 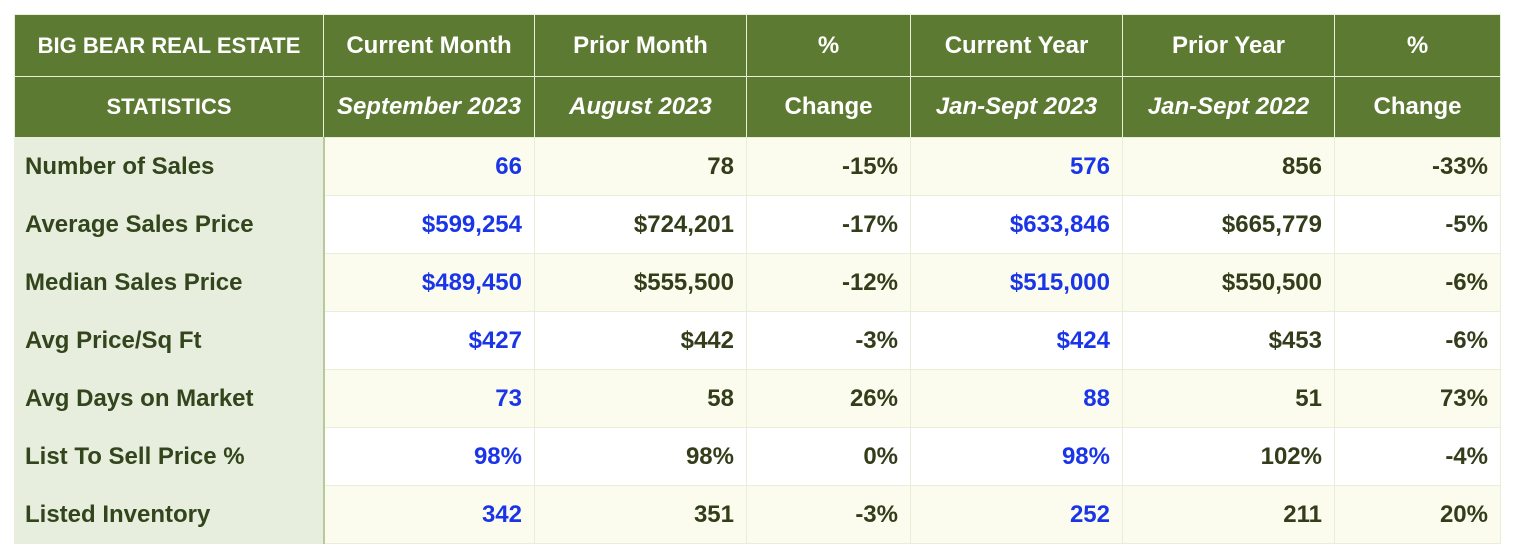 What do you see at coordinates (1228, 166) in the screenshot?
I see `cell-prior-year: 856` at bounding box center [1228, 166].